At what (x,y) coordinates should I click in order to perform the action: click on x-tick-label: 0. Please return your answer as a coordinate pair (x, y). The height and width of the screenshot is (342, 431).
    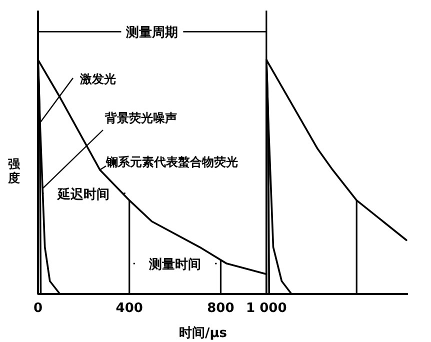
    Looking at the image, I should click on (38, 308).